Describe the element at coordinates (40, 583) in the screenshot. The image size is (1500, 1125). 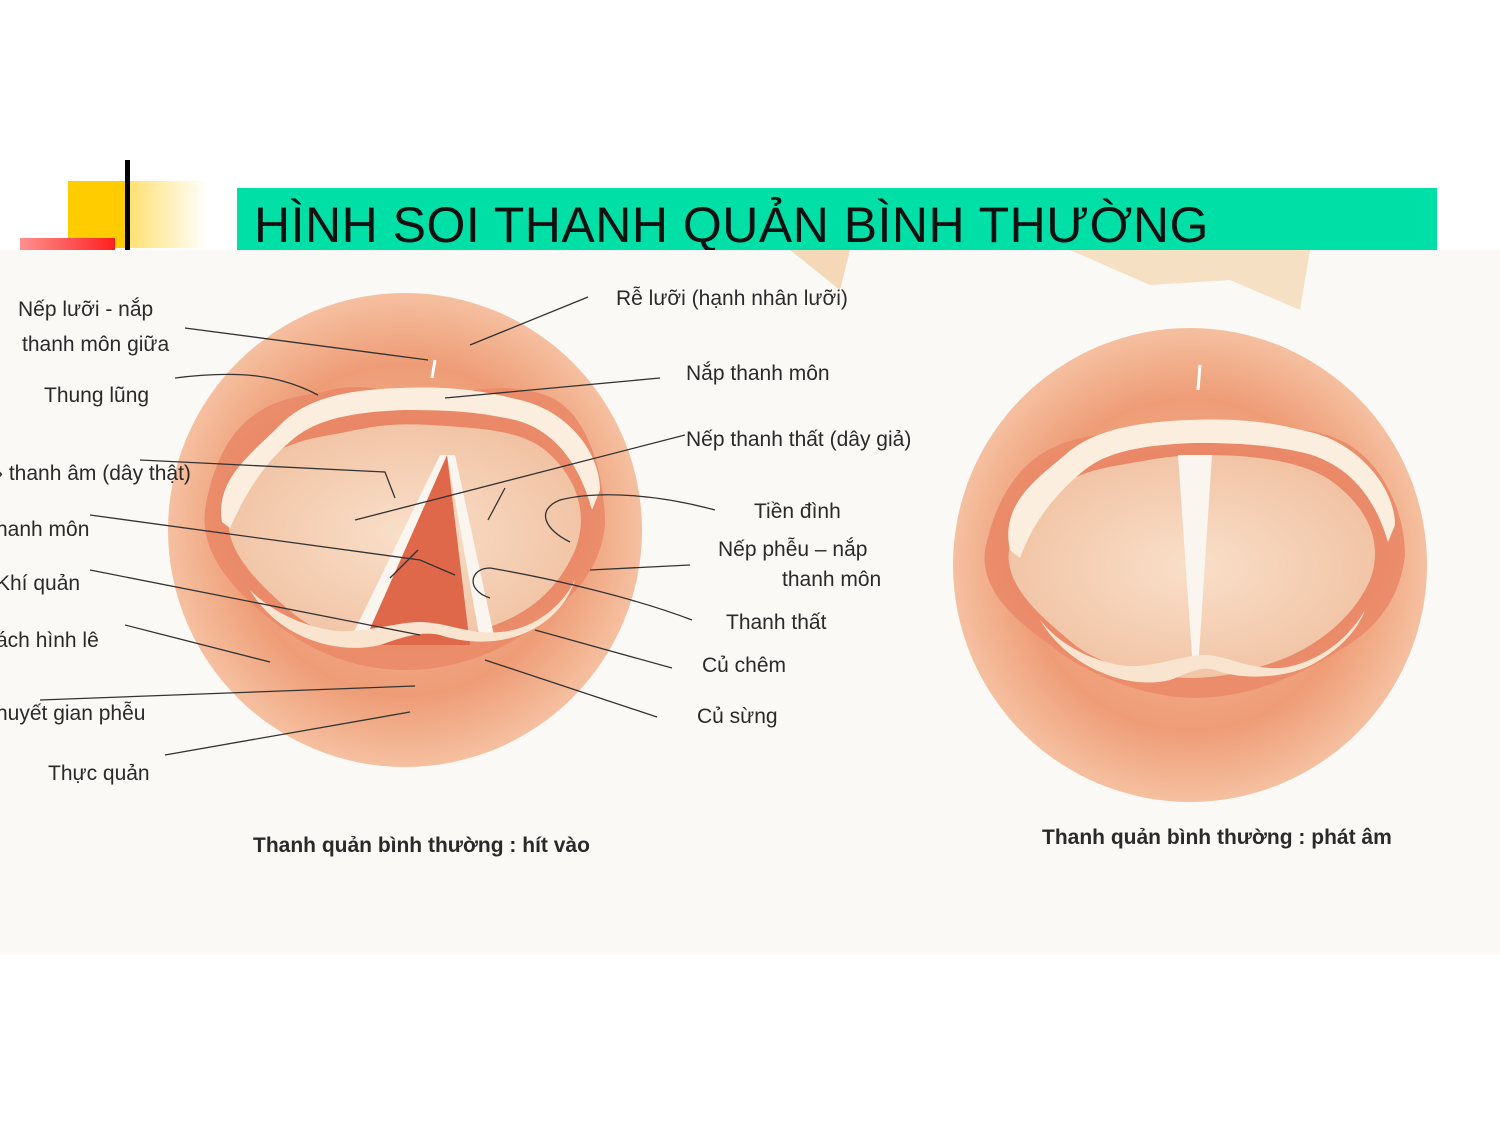
I see `label-khi-quan: Khí quản` at that location.